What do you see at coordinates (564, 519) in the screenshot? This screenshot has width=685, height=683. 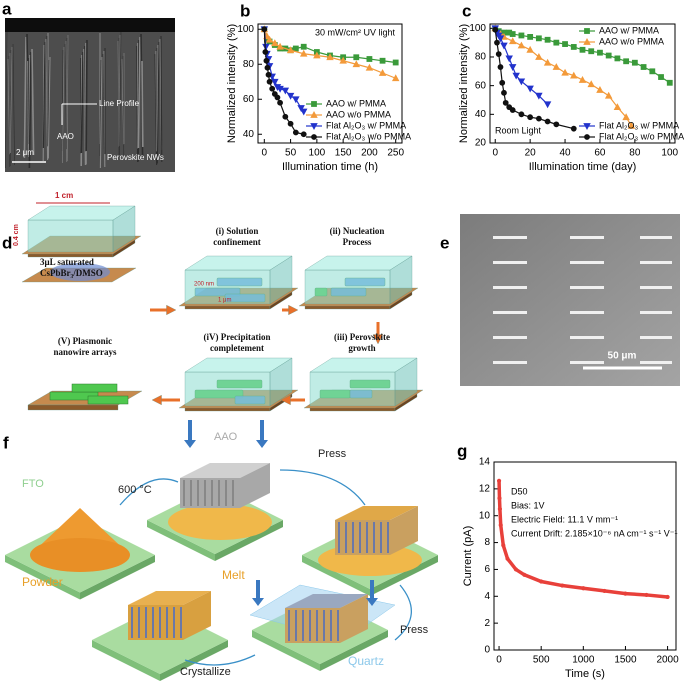 I see `annotation: Electric Field: 11.1 V mm⁻¹` at bounding box center [564, 519].